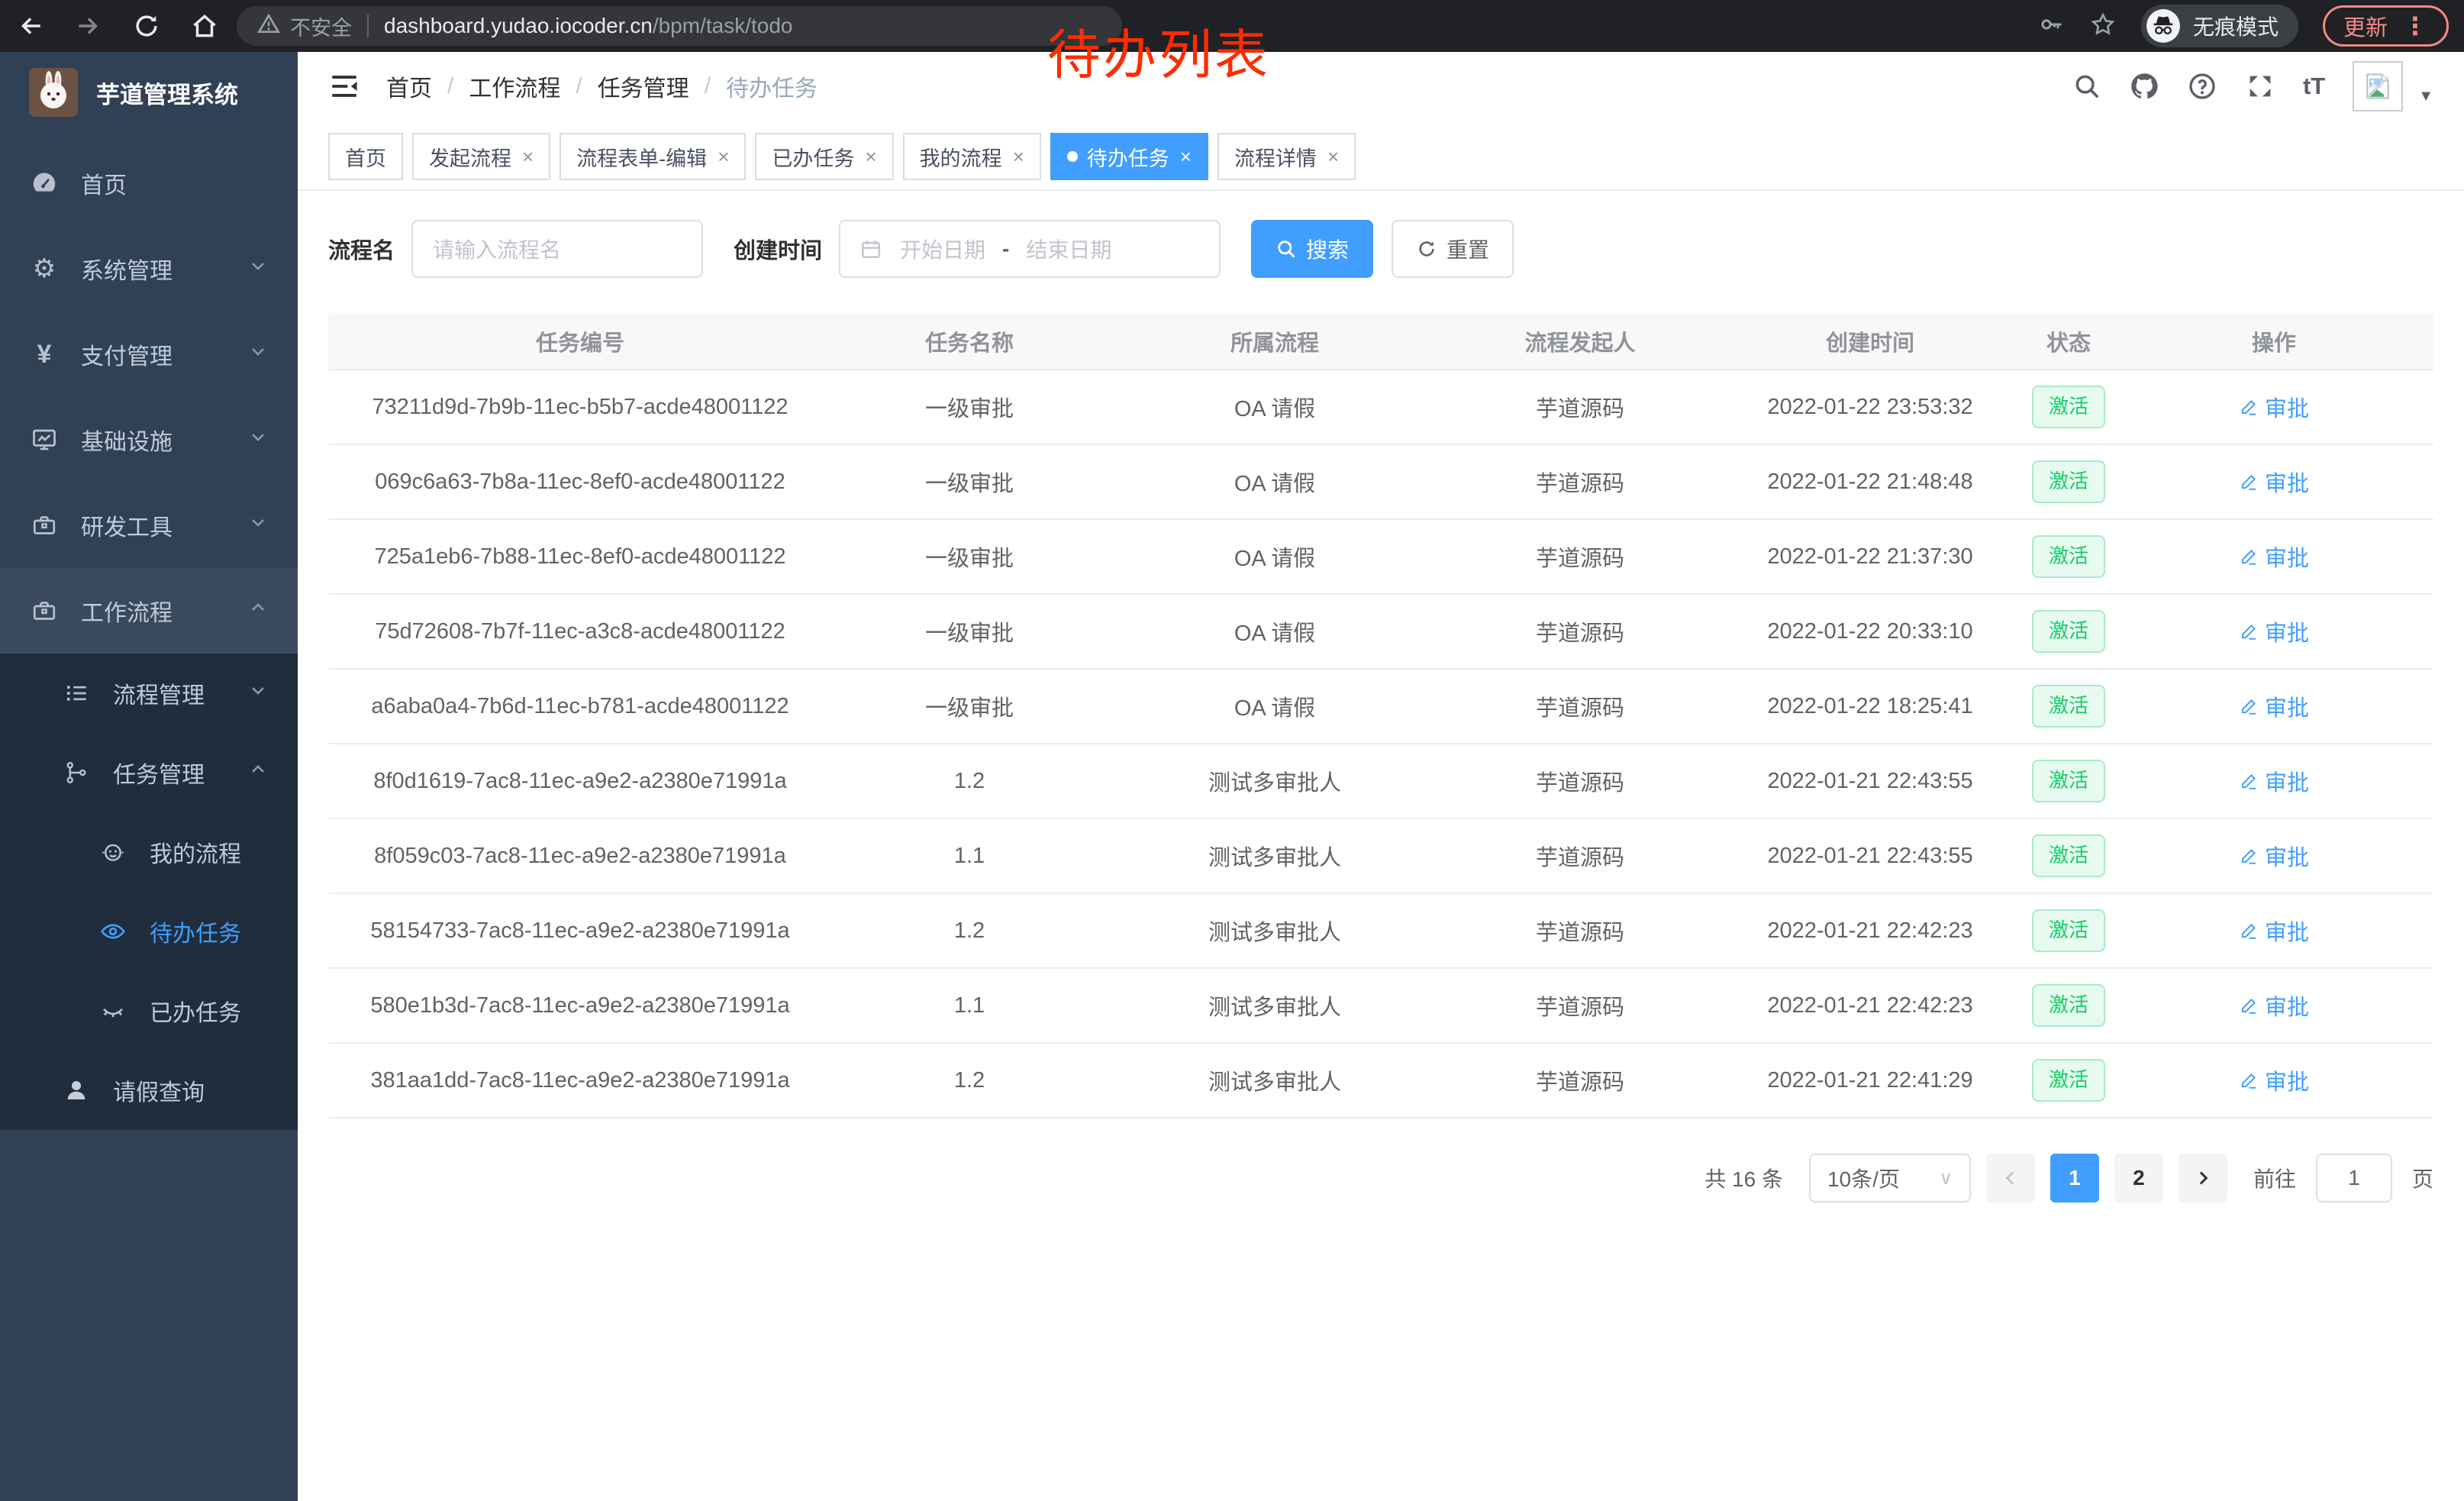  I want to click on sidebar-item-task-management: 任务管理, so click(149, 772).